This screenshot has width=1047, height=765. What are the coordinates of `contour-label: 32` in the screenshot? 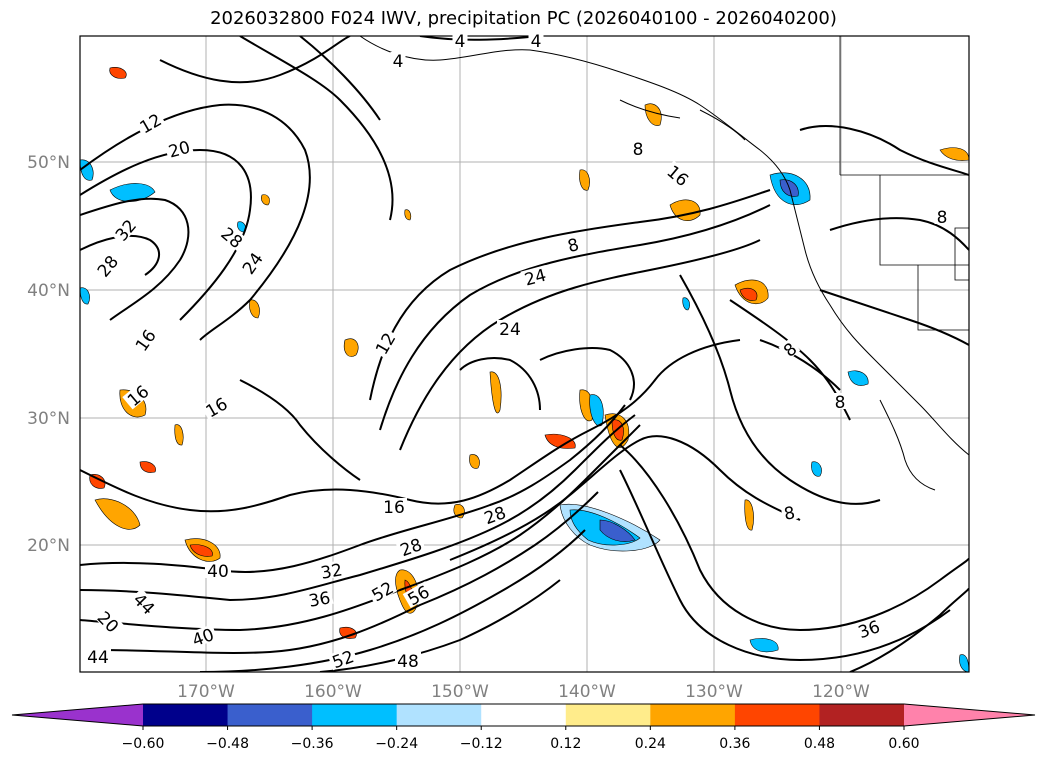 It's located at (331, 571).